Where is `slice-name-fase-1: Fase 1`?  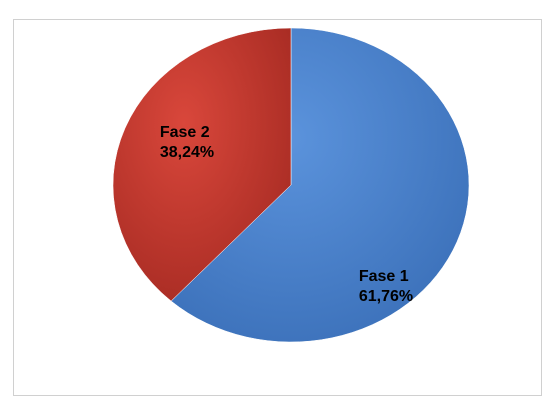 slice-name-fase-1: Fase 1 is located at coordinates (384, 276).